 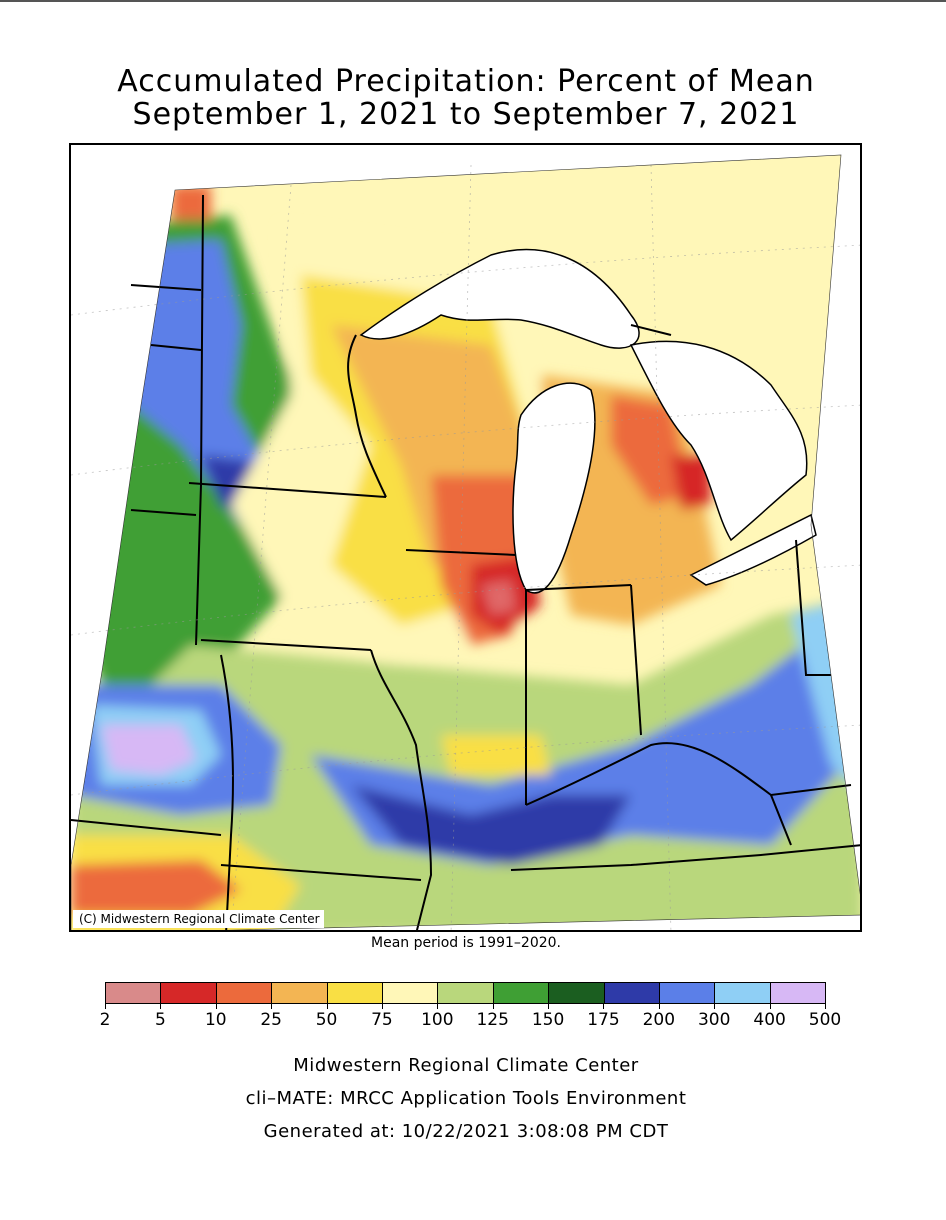 What do you see at coordinates (287, 490) in the screenshot?
I see `border-minnesota-iowa` at bounding box center [287, 490].